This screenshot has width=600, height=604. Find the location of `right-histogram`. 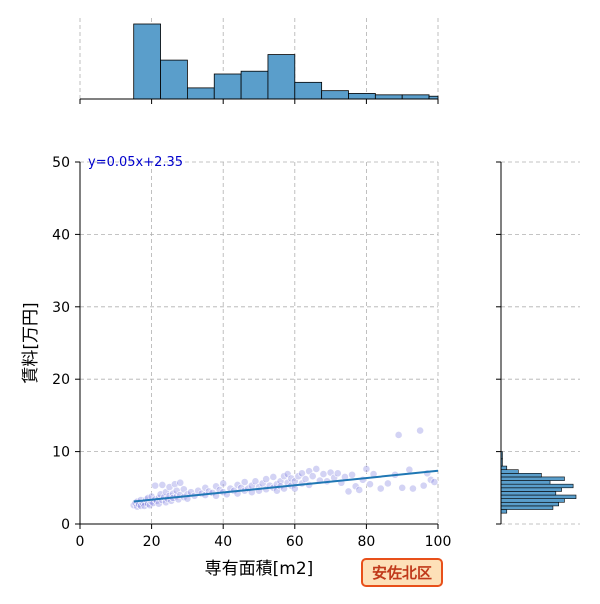

right-histogram is located at coordinates (538, 343).